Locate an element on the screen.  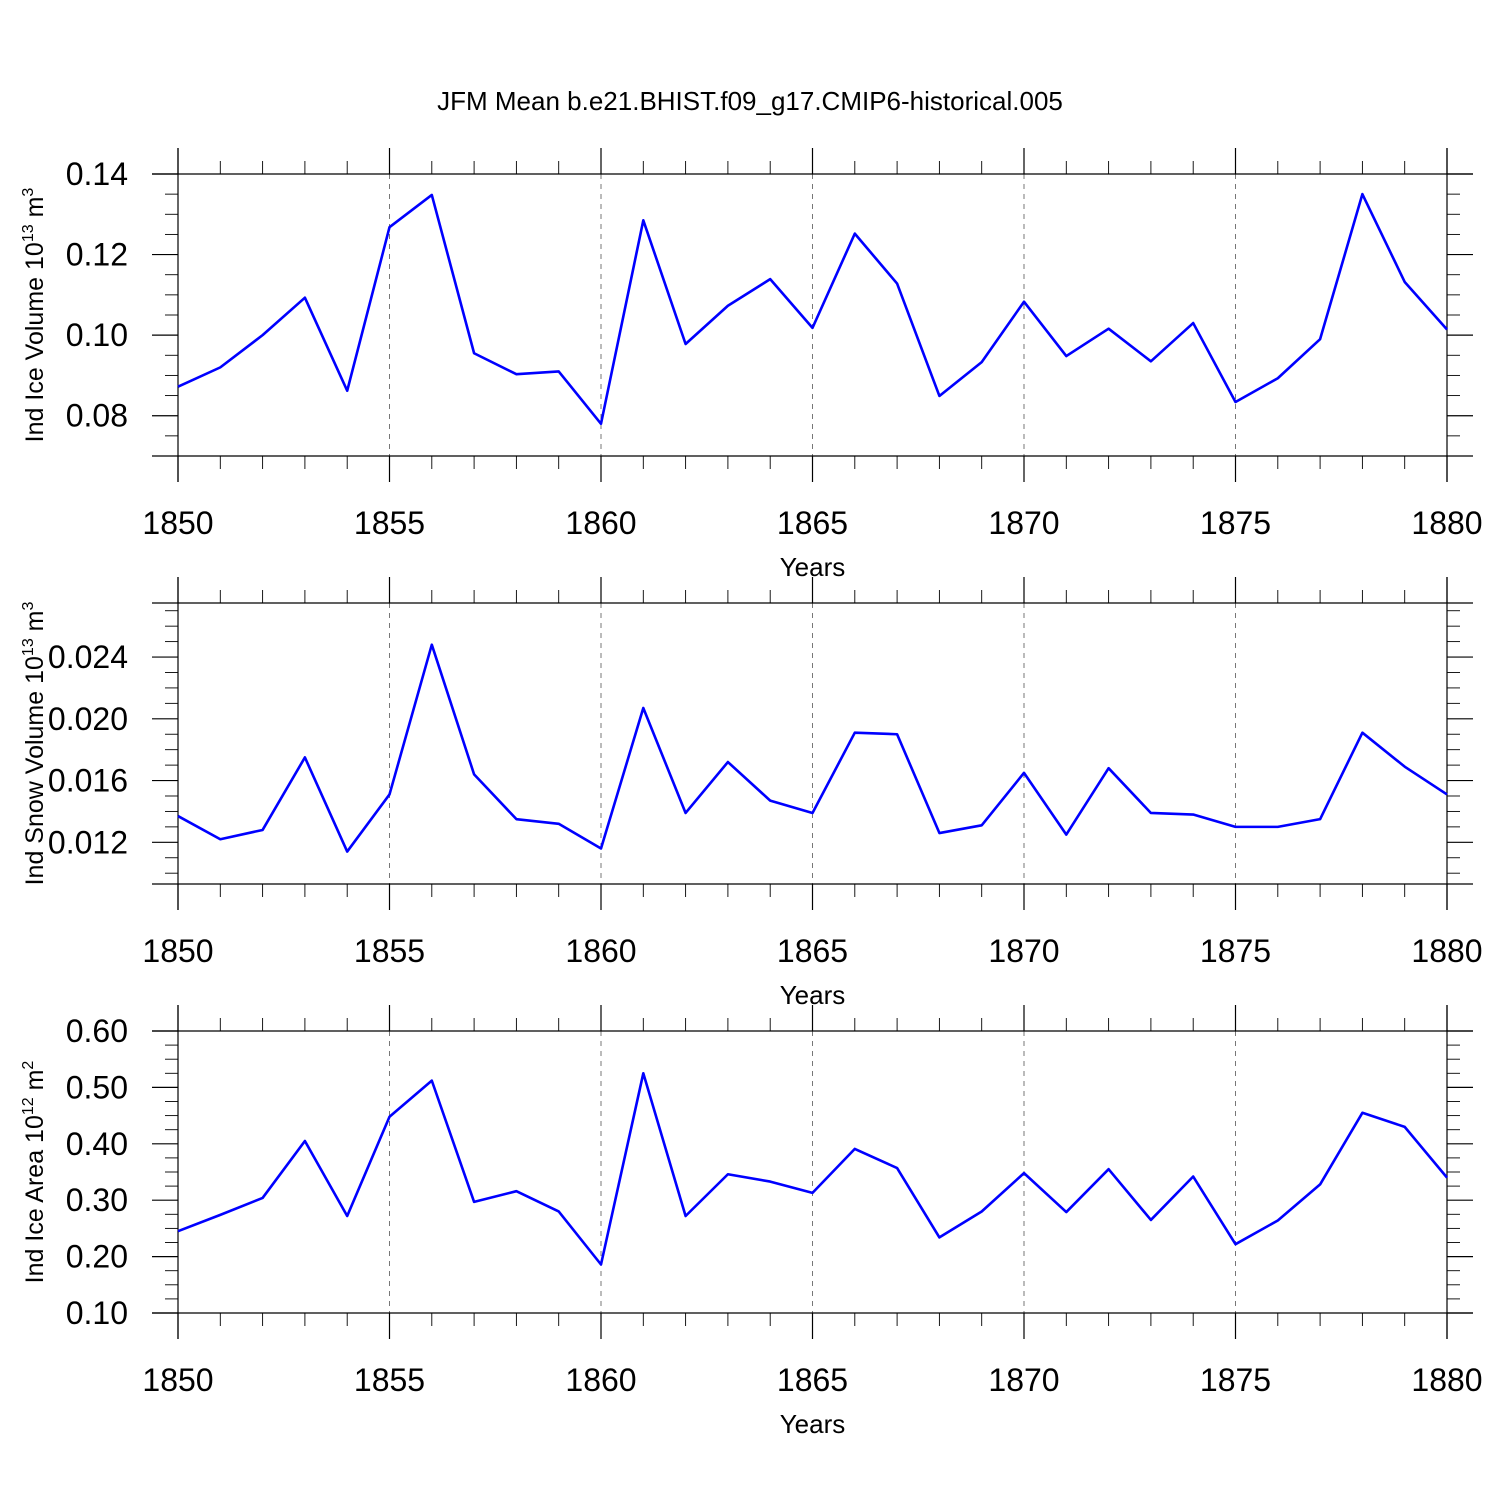
y-axis-title-unit-exponent: 2 is located at coordinates (28, 1065).